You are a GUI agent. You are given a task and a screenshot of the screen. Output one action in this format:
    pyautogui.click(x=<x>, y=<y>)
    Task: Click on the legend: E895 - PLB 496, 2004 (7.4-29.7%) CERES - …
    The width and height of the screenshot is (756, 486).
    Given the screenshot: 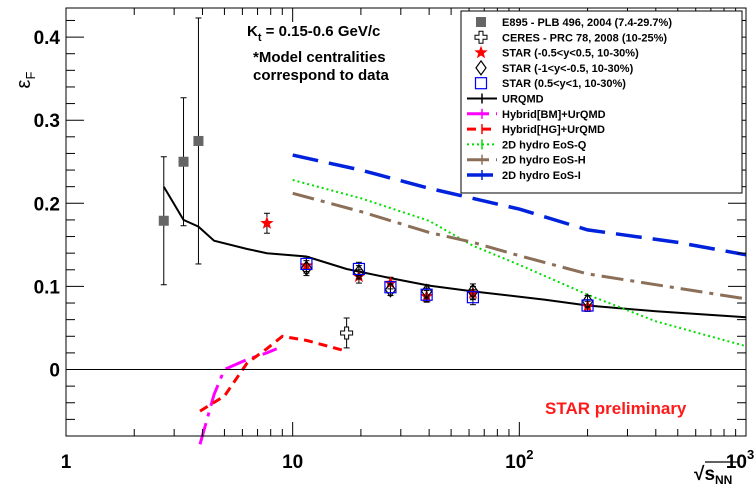 What is the action you would take?
    pyautogui.click(x=601, y=102)
    